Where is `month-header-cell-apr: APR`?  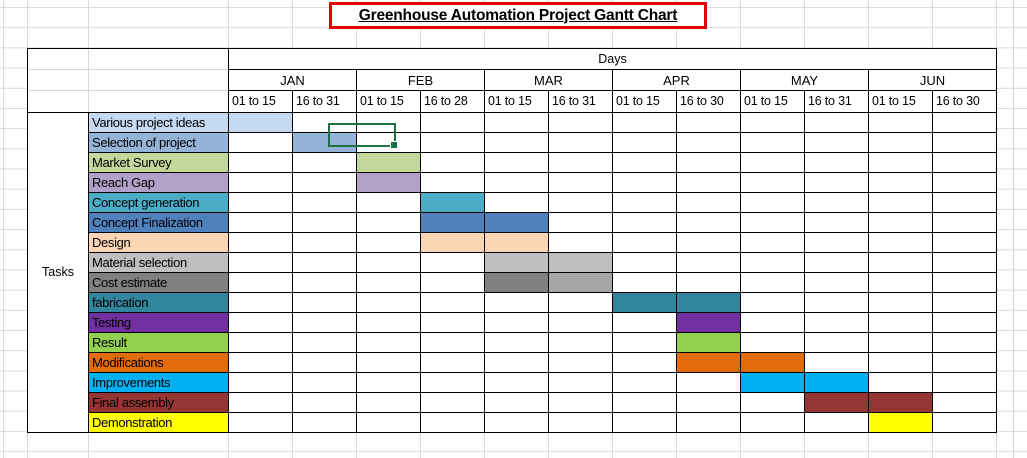 month-header-cell-apr: APR is located at coordinates (677, 80).